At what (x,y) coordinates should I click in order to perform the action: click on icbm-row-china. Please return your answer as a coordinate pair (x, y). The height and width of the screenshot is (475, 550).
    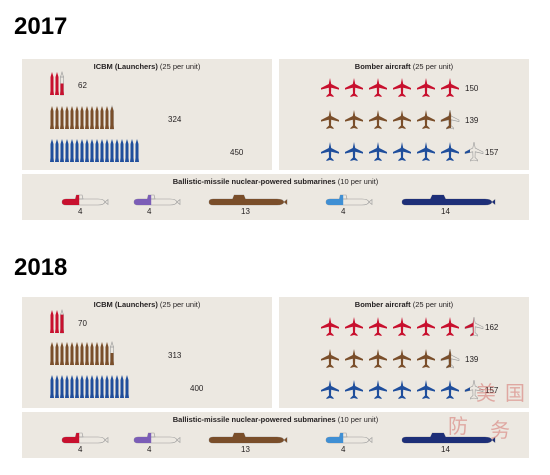
    Looking at the image, I should click on (82, 353).